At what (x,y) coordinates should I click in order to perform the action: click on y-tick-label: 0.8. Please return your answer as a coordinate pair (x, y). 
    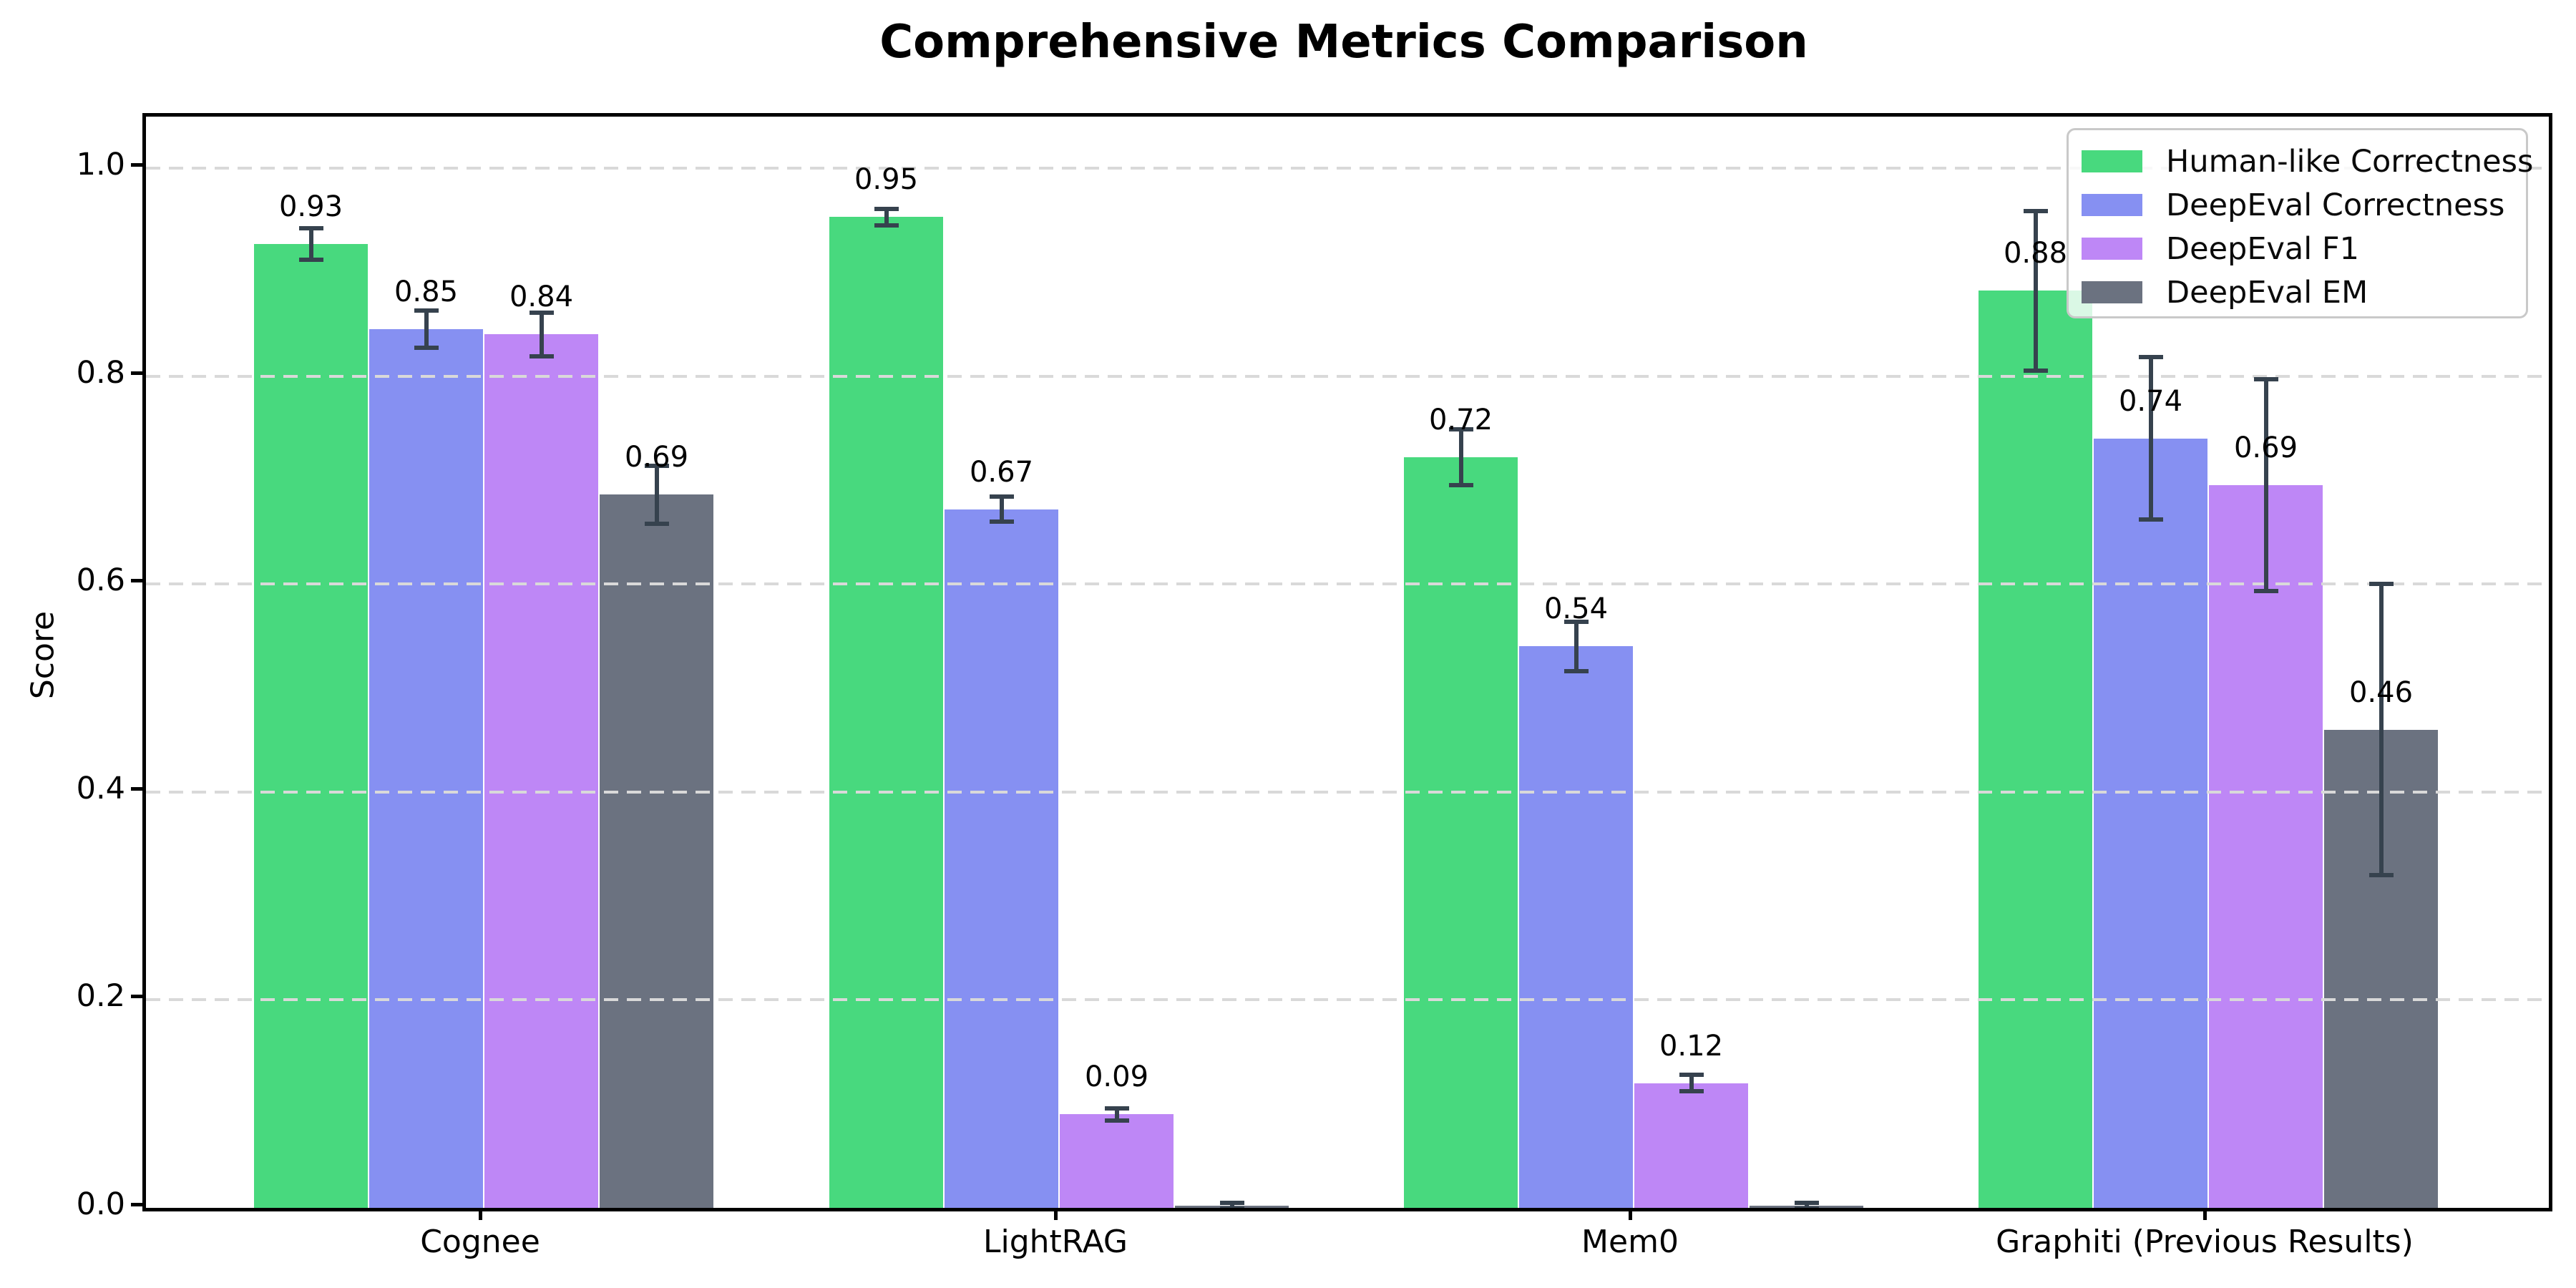
    Looking at the image, I should click on (100, 372).